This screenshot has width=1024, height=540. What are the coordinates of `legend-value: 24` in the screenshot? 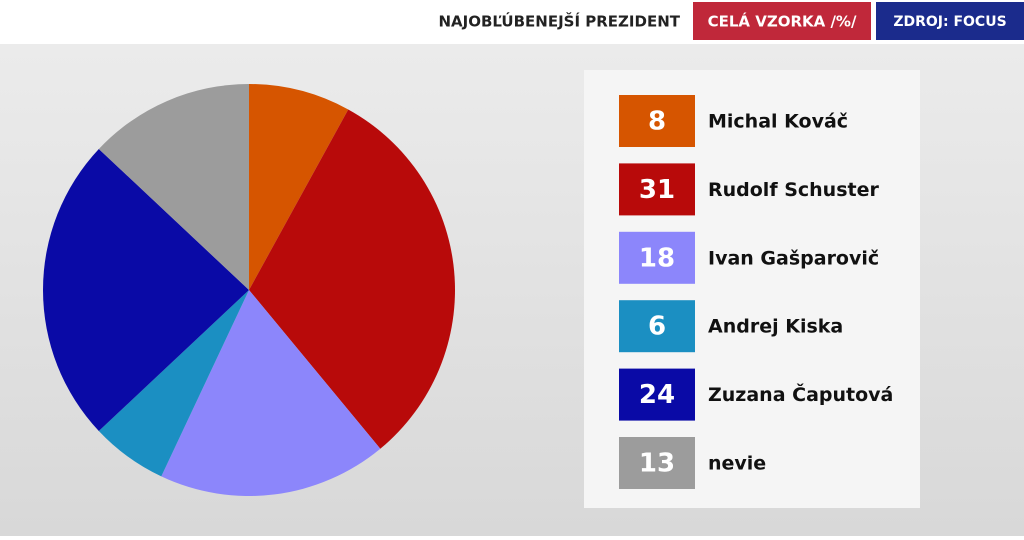 It's located at (657, 395).